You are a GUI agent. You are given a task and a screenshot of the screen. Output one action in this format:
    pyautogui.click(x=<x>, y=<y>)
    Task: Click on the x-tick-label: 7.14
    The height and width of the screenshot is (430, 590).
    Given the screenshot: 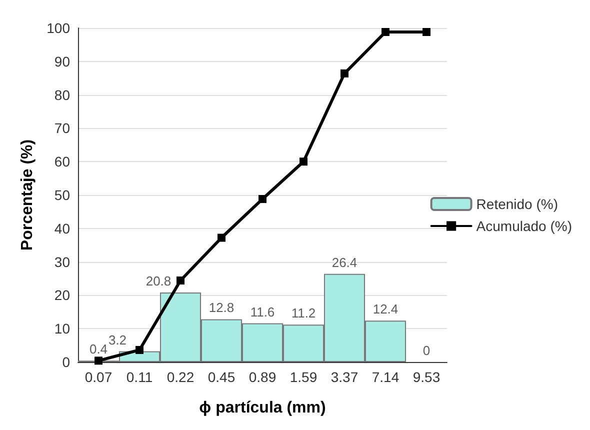 What is the action you would take?
    pyautogui.click(x=386, y=377)
    